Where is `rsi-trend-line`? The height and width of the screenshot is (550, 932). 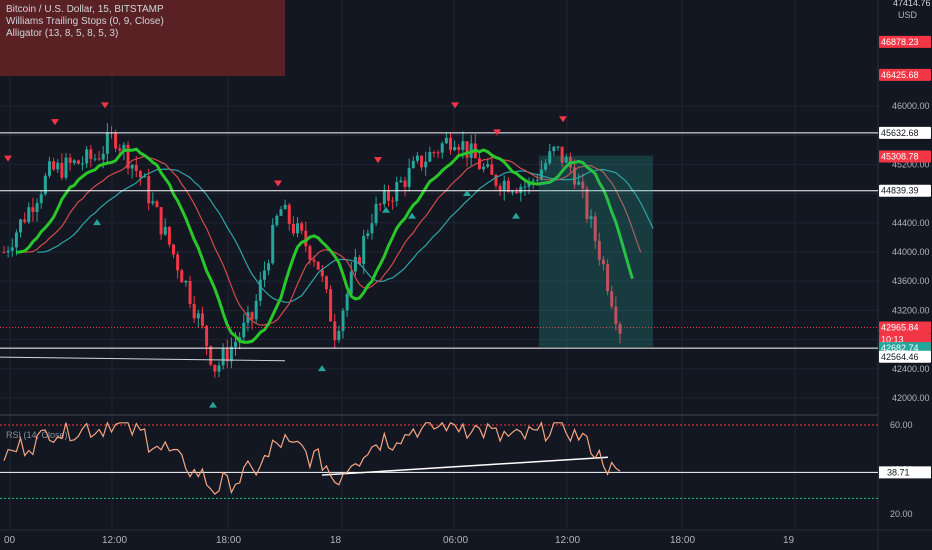
rsi-trend-line is located at coordinates (465, 466).